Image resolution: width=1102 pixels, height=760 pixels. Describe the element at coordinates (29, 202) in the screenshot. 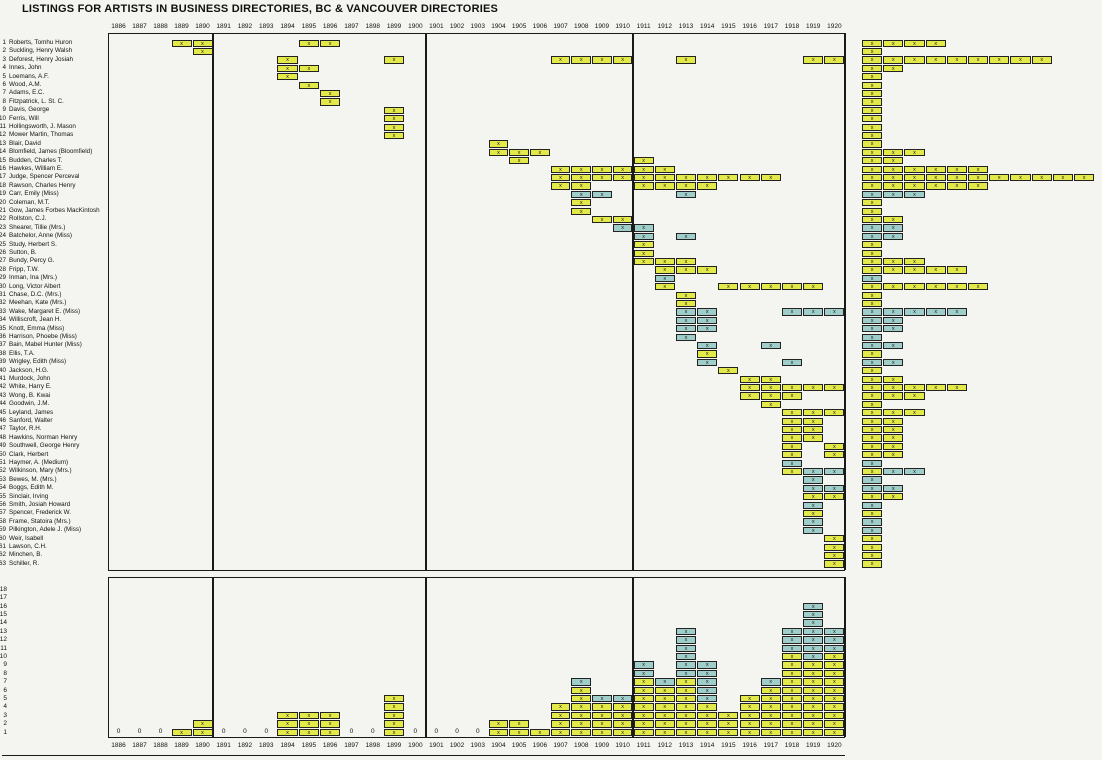

I see `artist-name-label: Coleman, M.T.` at that location.